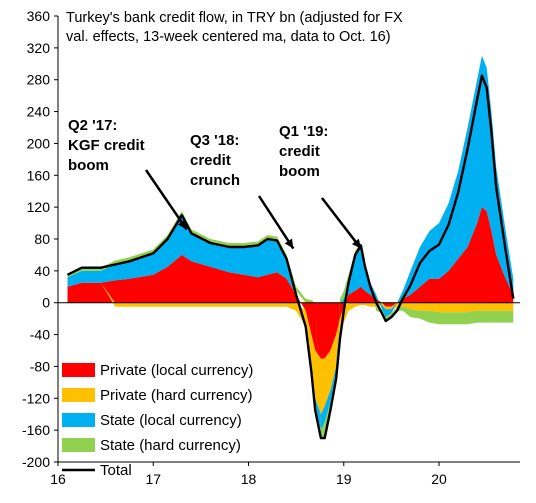 This screenshot has height=503, width=536. I want to click on y-tick-label: 280, so click(39, 80).